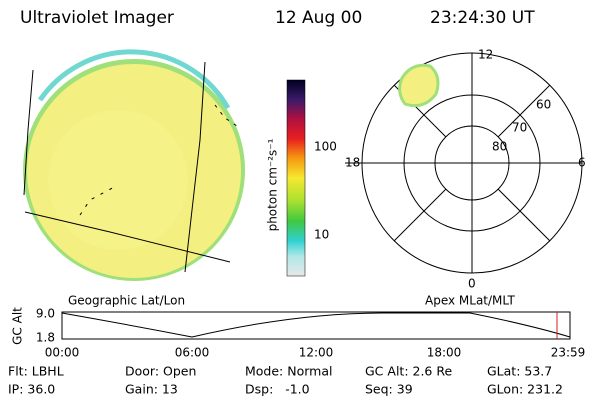 The height and width of the screenshot is (400, 600). I want to click on y-tick: 1.8, so click(45, 338).